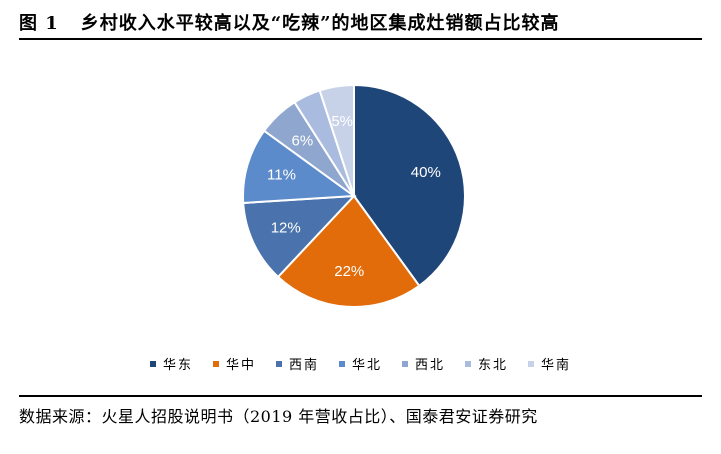  I want to click on legend-item-1: 华东, so click(171, 363).